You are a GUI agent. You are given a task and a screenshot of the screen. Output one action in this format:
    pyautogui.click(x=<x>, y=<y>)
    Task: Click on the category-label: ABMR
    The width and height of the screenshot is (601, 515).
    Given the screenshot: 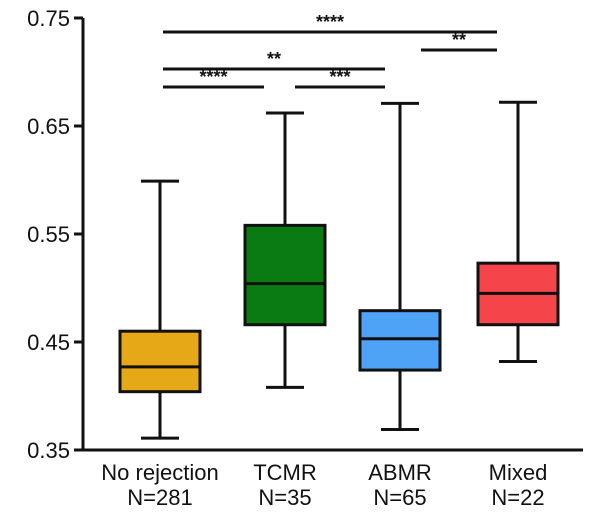 What is the action you would take?
    pyautogui.click(x=400, y=472)
    